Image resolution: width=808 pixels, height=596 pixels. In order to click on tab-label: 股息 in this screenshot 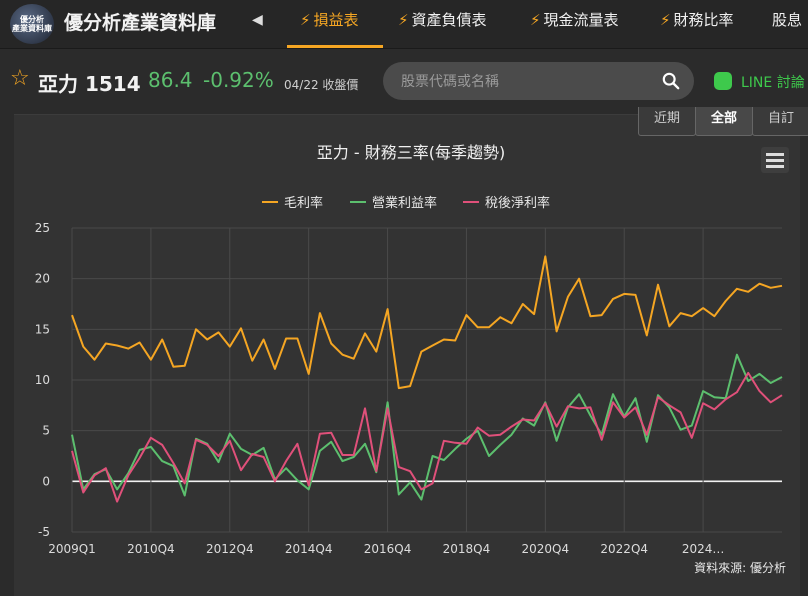, I will do `click(787, 20)`.